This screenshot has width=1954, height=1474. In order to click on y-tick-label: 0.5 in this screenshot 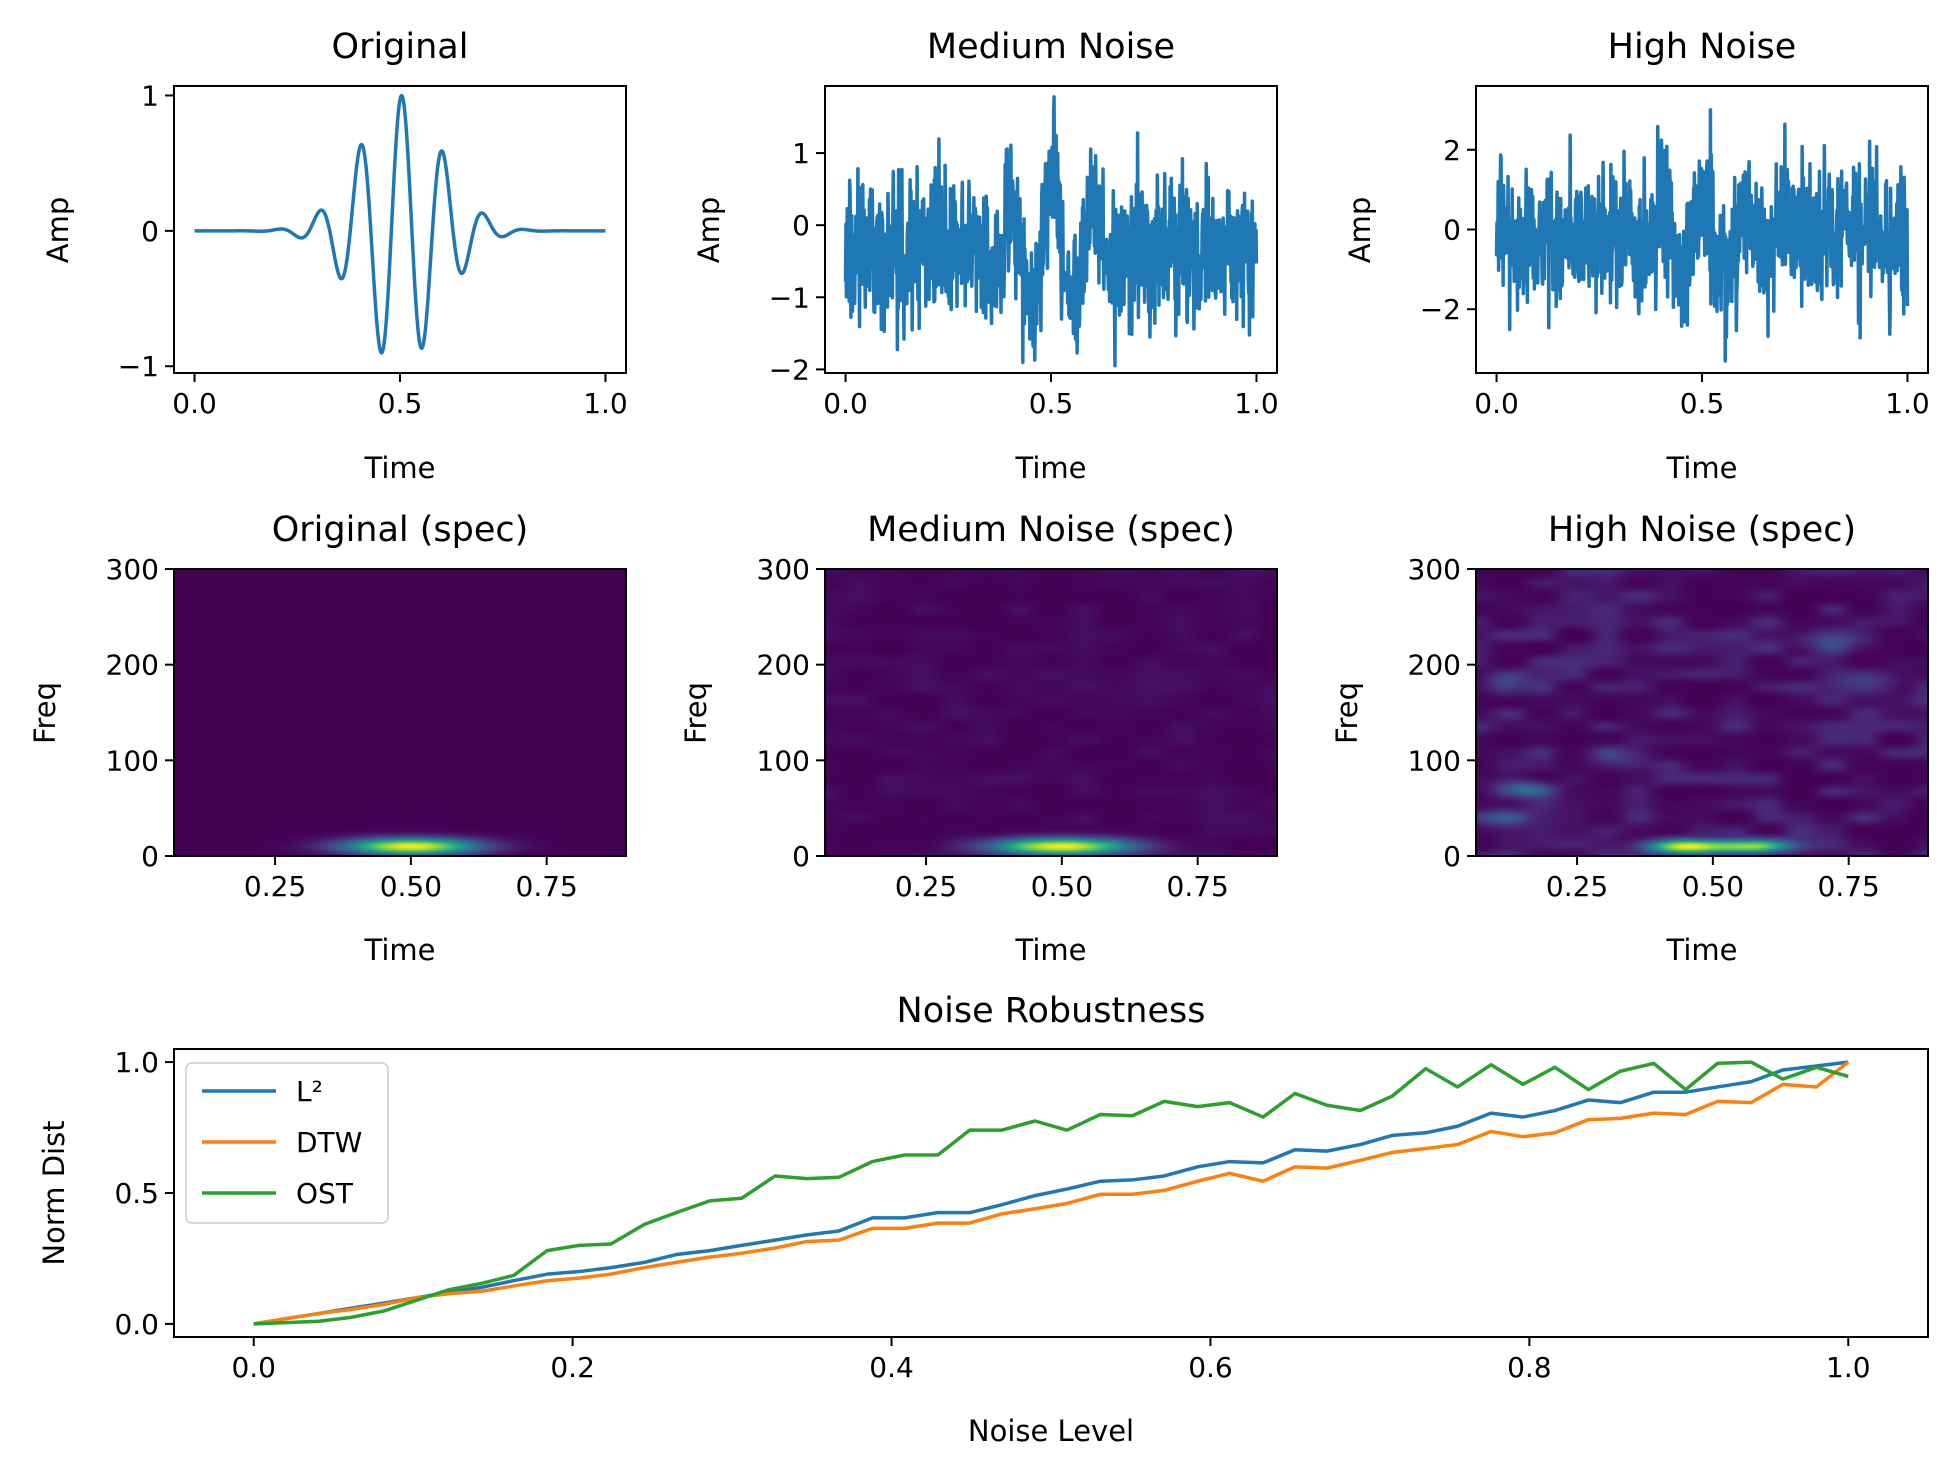, I will do `click(136, 1193)`.